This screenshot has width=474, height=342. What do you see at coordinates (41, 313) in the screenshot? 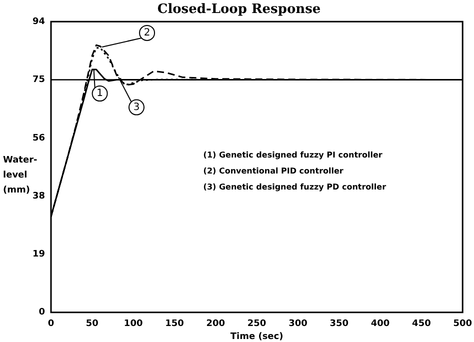
I see `y-tick-label: 0` at bounding box center [41, 313].